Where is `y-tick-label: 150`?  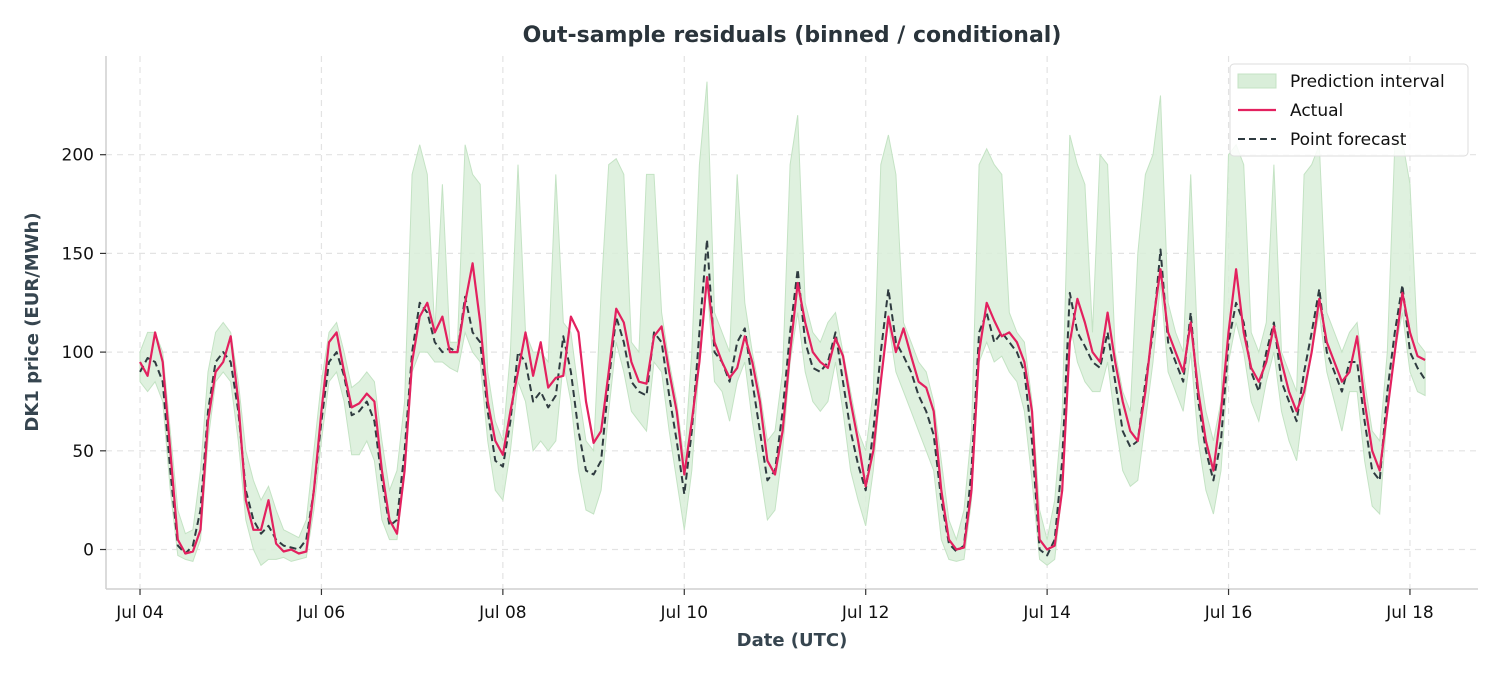
y-tick-label: 150 is located at coordinates (78, 254).